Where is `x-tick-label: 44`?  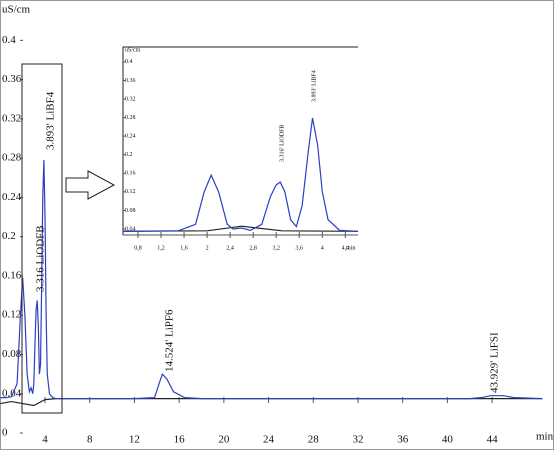 x-tick-label: 44 is located at coordinates (493, 440).